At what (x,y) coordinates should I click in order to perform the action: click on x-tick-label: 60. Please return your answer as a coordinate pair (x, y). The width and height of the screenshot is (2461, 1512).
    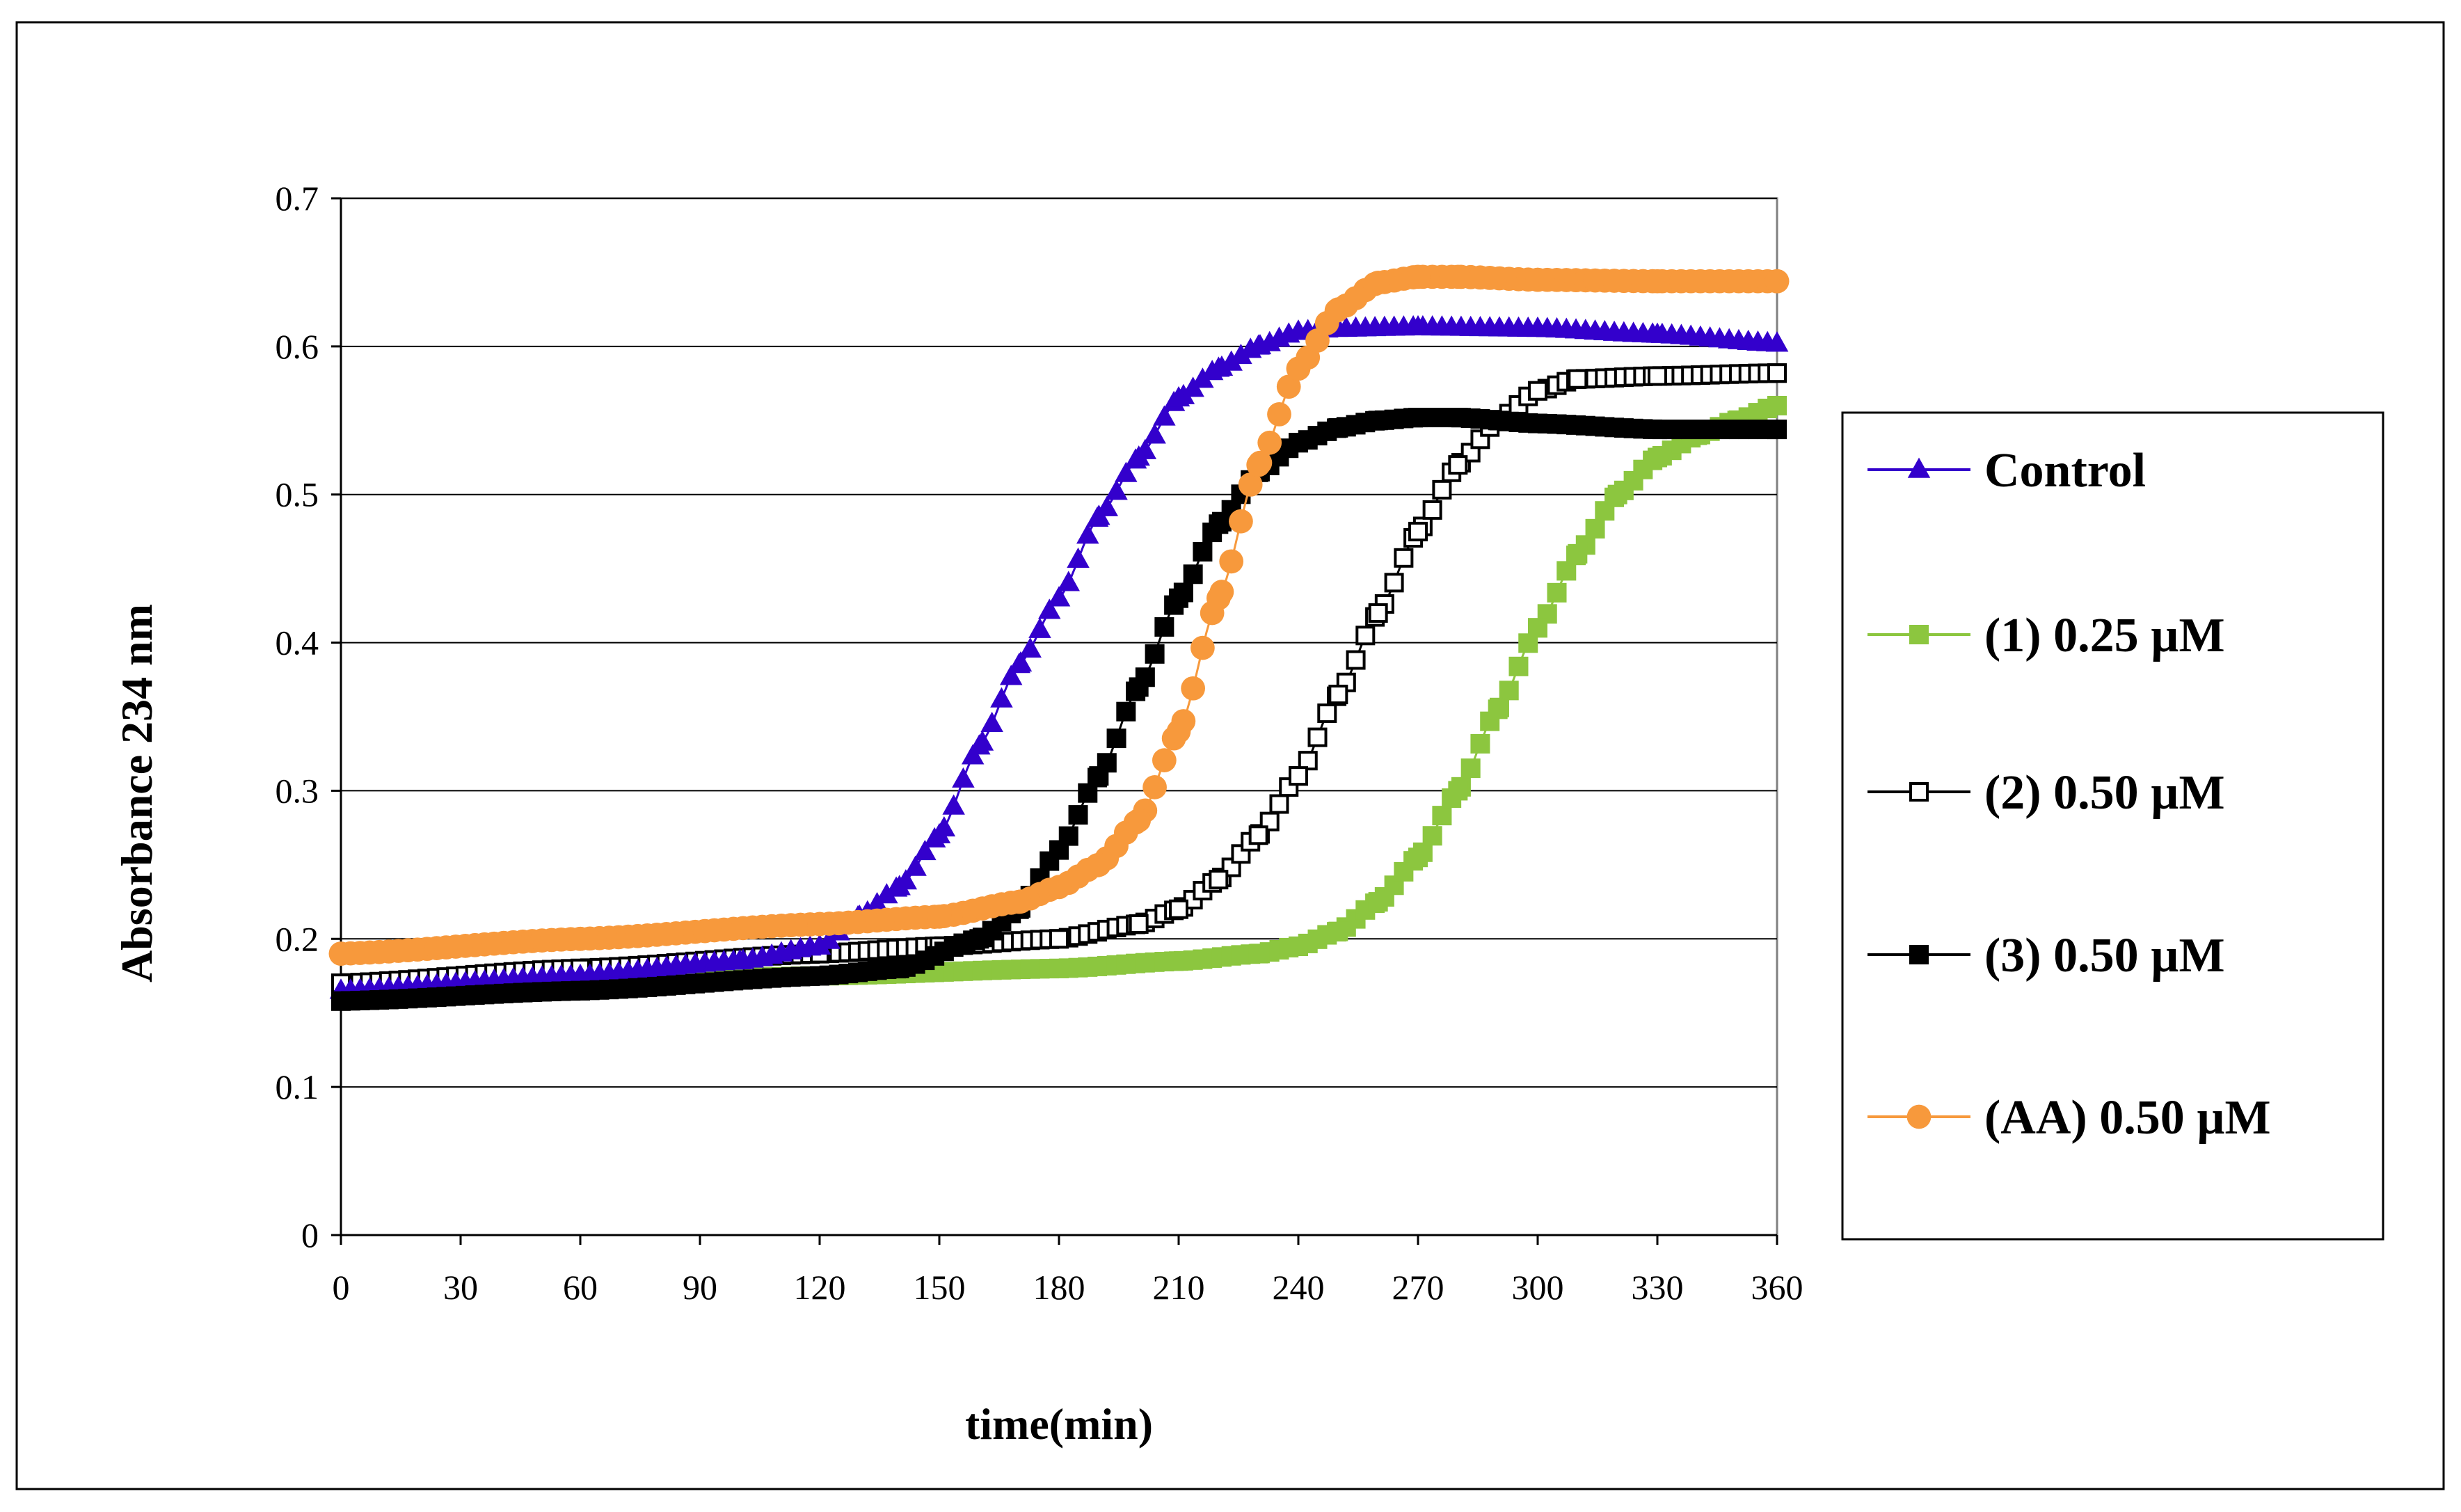
    Looking at the image, I should click on (580, 1287).